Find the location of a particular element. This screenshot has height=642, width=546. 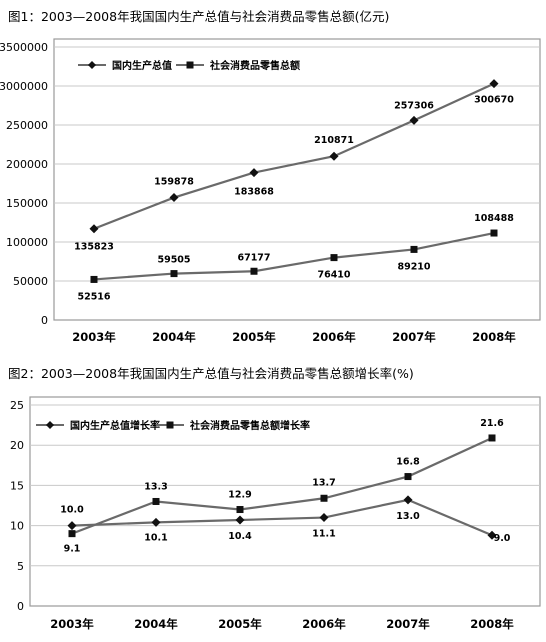

chart2-xtick-label: 2006年 is located at coordinates (324, 624).